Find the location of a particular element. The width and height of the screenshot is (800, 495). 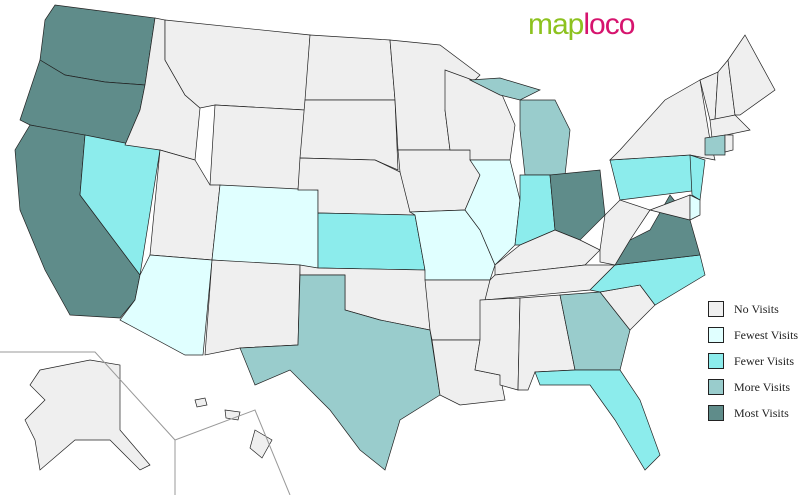

legend-label: Fewer Visits is located at coordinates (764, 360).